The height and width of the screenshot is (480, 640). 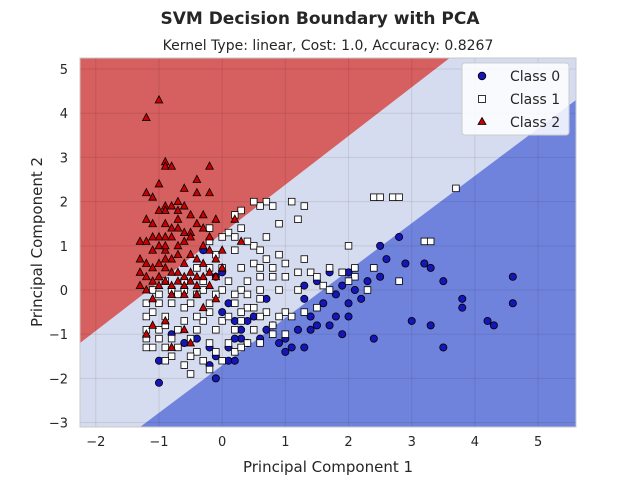 What do you see at coordinates (58, 424) in the screenshot?
I see `y-tick-label: −3` at bounding box center [58, 424].